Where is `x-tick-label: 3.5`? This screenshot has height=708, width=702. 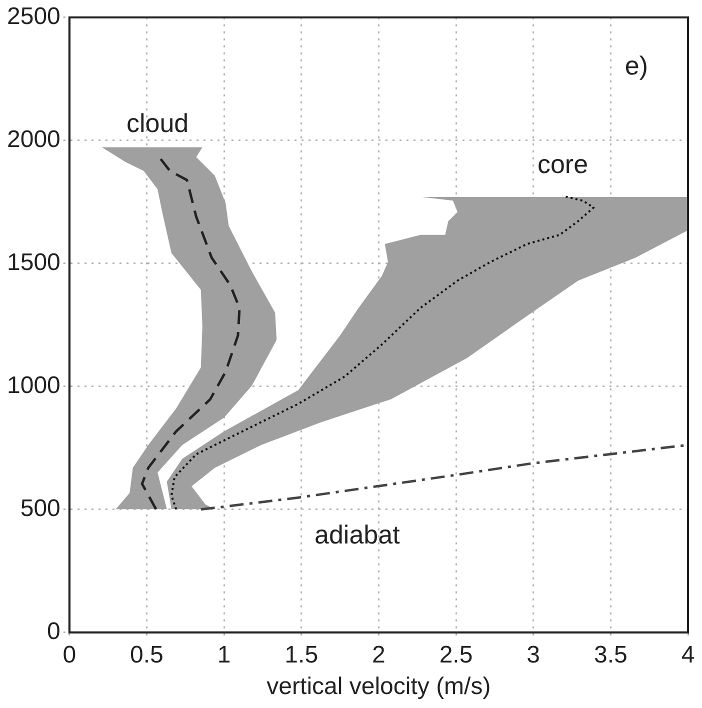
x-tick-label: 3.5 is located at coordinates (611, 654).